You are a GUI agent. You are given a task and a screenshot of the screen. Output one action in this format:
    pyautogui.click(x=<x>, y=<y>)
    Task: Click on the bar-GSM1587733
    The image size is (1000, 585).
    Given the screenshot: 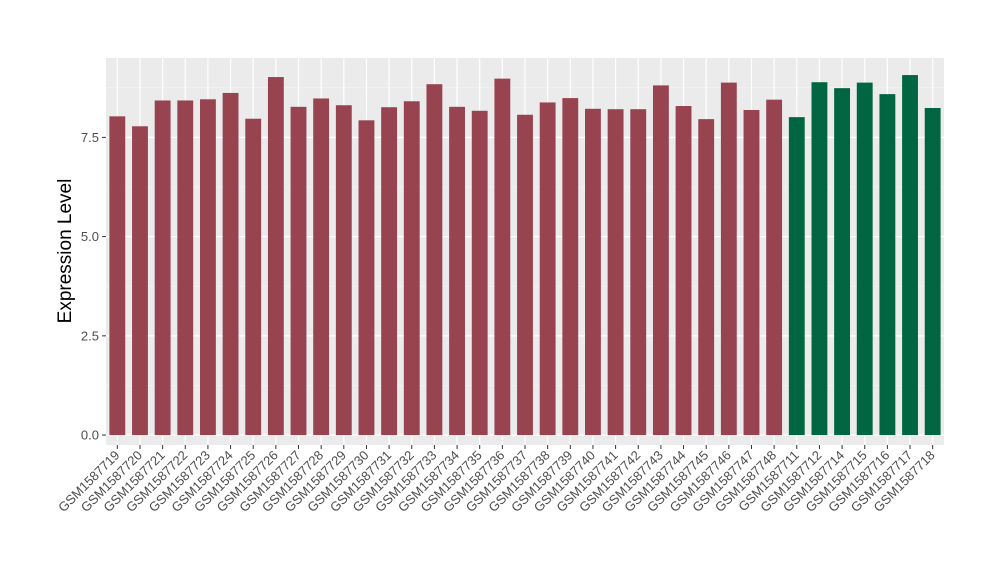 What is the action you would take?
    pyautogui.click(x=434, y=260)
    